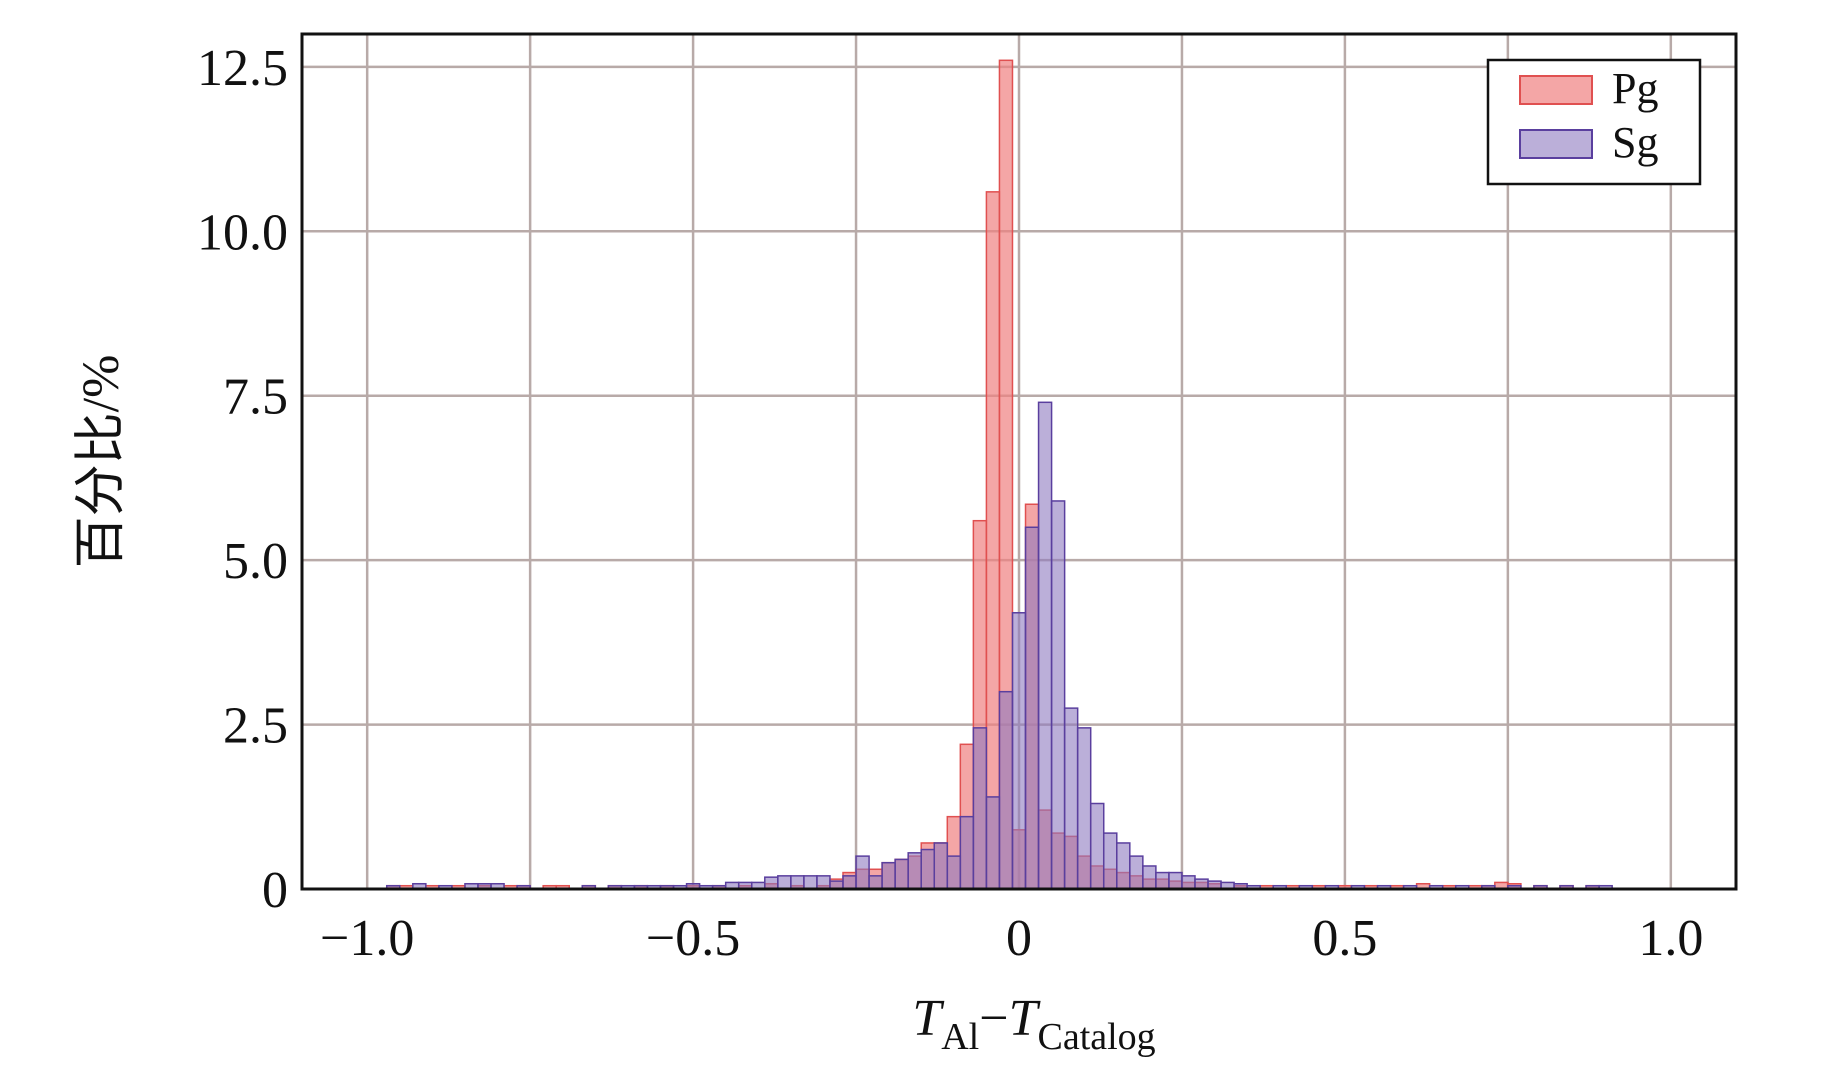 This screenshot has height=1068, width=1843. What do you see at coordinates (1025, 1018) in the screenshot?
I see `x-axis-label-t2: T` at bounding box center [1025, 1018].